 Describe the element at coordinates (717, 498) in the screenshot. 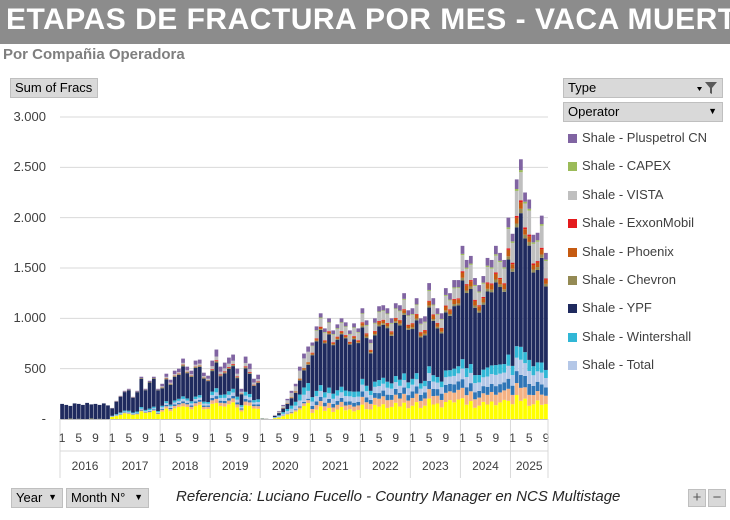

I see `collapse-button: −` at that location.